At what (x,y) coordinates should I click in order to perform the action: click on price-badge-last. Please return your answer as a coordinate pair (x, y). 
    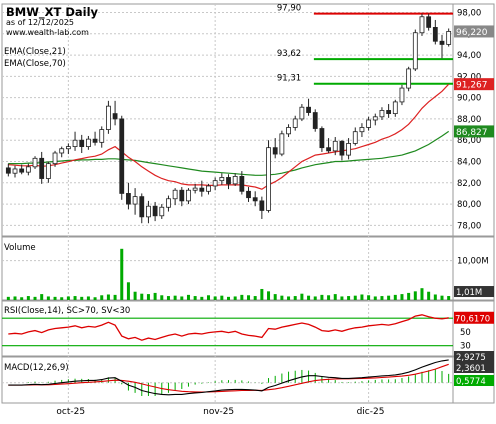
    Looking at the image, I should click on (474, 31).